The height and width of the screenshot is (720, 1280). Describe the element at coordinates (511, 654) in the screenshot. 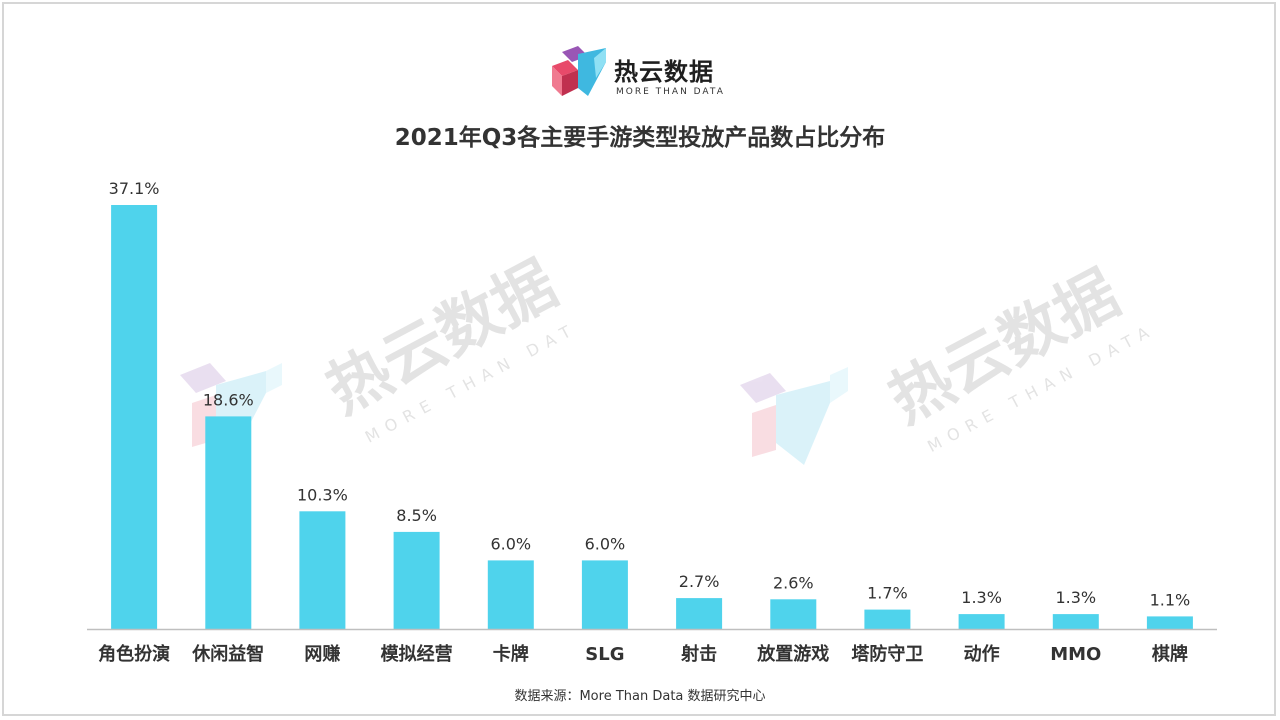

I see `category-label-5: 卡牌` at that location.